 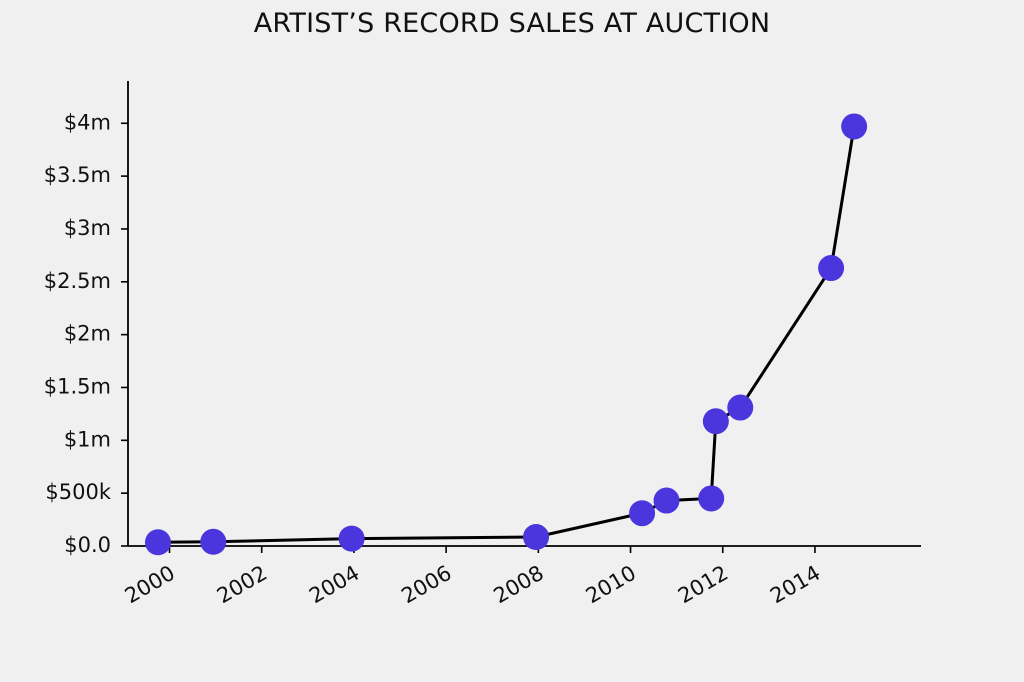 I want to click on y-tick-label: $2.5m, so click(x=77, y=281).